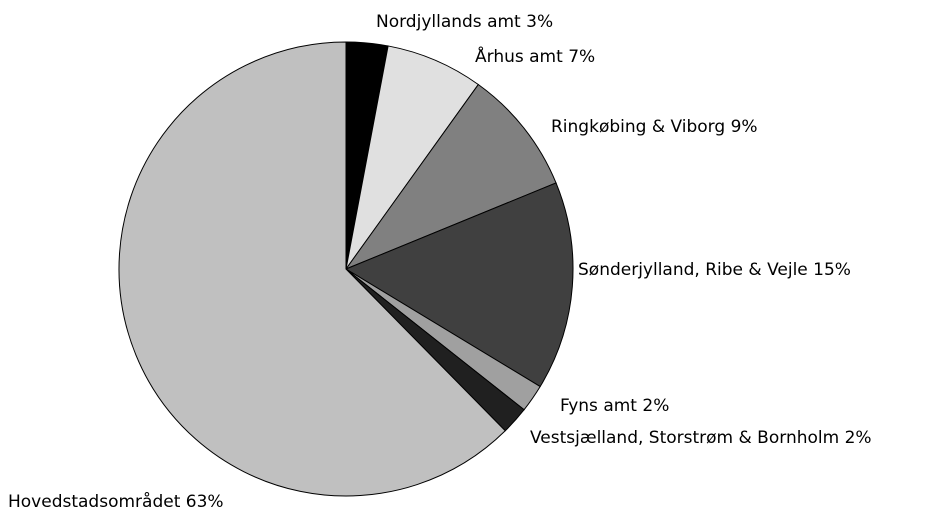 Image resolution: width=944 pixels, height=513 pixels. I want to click on value-label: 7%, so click(581, 57).